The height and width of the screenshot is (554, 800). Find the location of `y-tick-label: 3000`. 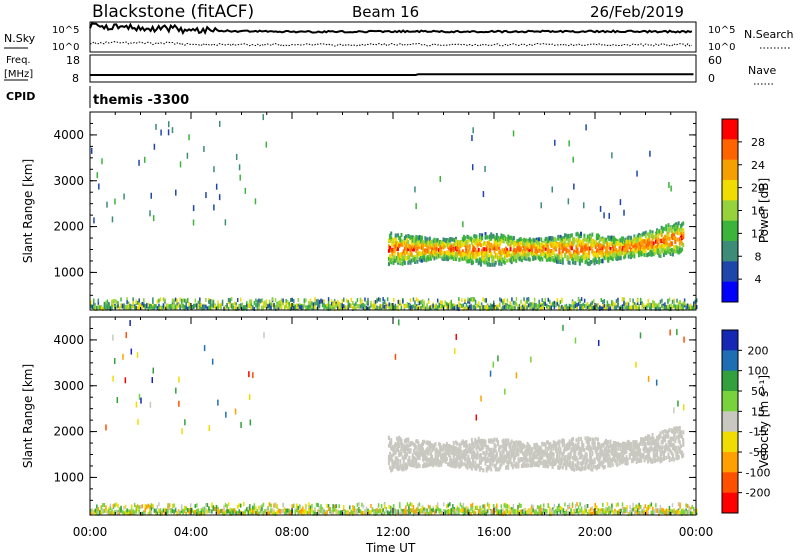

y-tick-label: 3000 is located at coordinates (68, 181).